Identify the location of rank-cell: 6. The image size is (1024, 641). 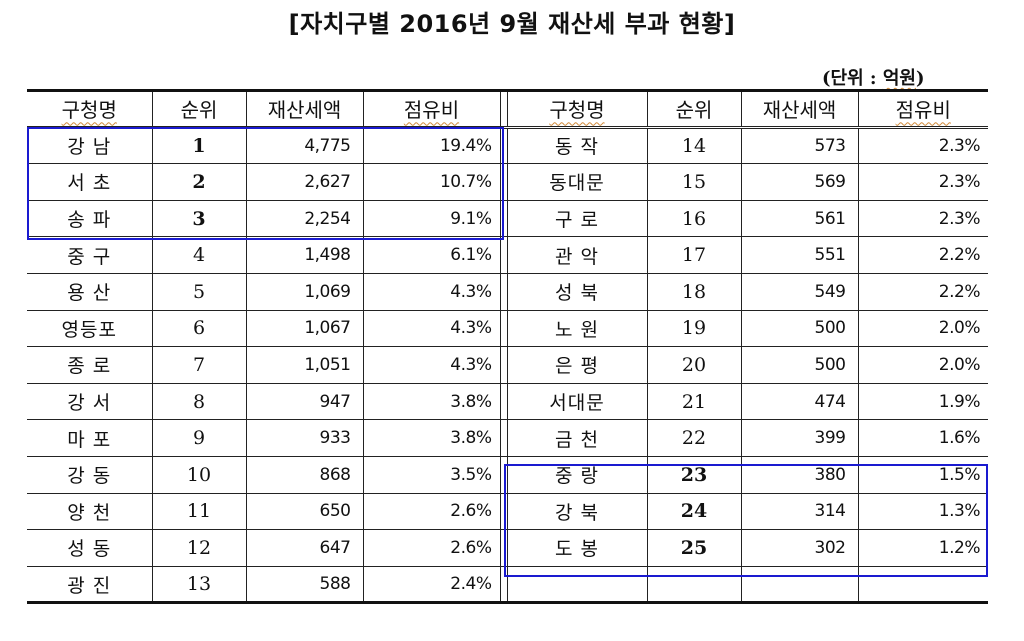
(199, 328).